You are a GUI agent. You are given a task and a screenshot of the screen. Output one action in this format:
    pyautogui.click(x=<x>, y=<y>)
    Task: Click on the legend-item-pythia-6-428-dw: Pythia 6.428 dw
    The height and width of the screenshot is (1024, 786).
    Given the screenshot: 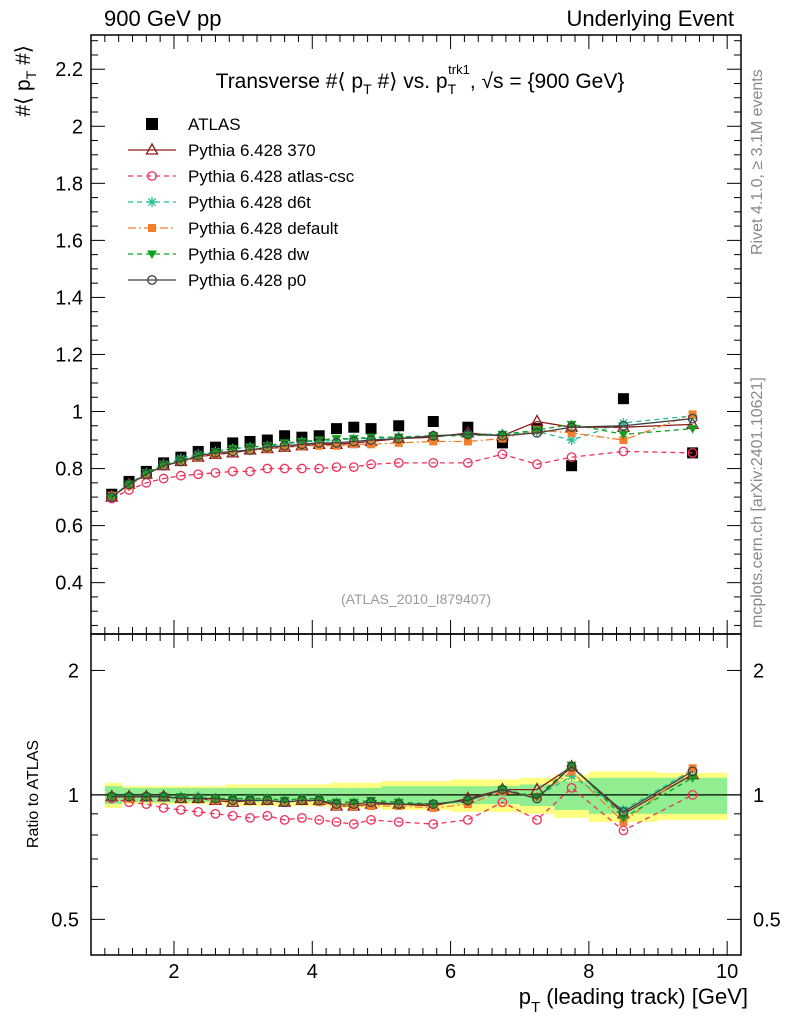 What is the action you would take?
    pyautogui.click(x=219, y=254)
    